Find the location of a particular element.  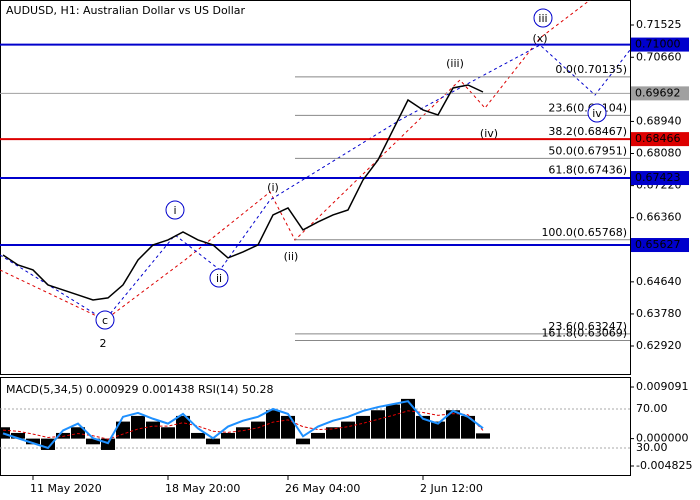

y-tick-label: 0.009091 is located at coordinates (662, 386).